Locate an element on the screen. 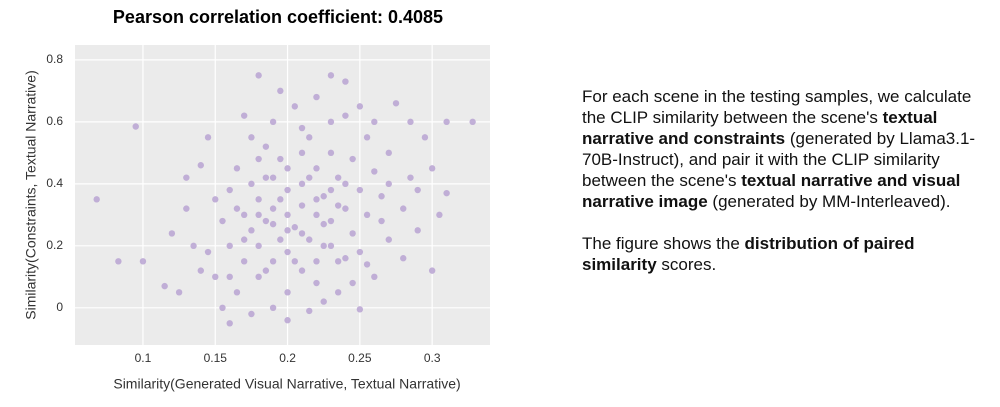  x-tick-label: 0.1 is located at coordinates (143, 358).